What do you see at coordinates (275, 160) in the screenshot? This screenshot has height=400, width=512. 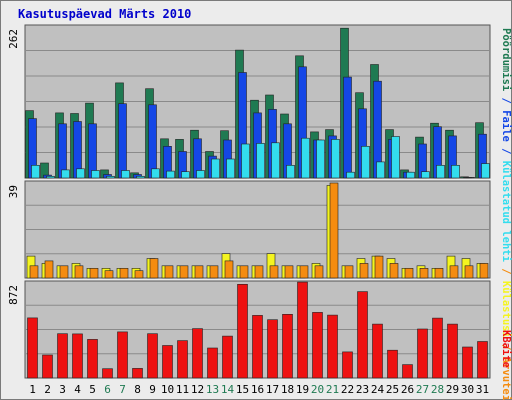 I see `bar-top-s2-day17` at bounding box center [275, 160].